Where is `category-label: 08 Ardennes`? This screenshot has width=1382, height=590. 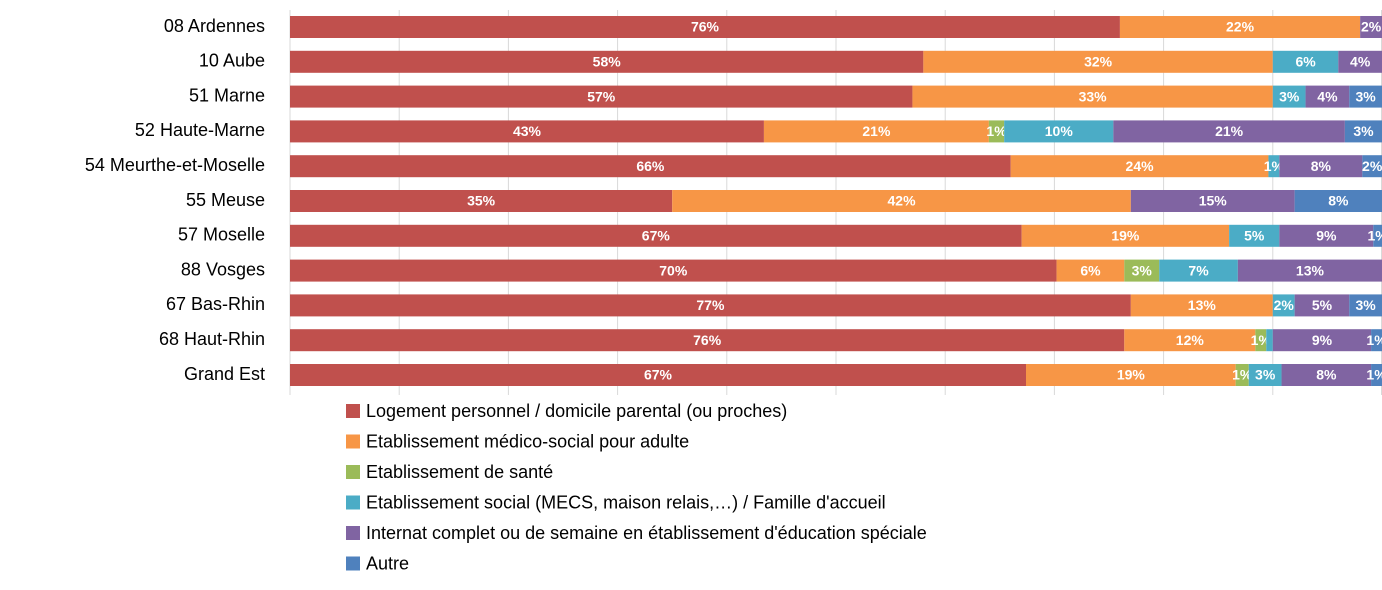 category-label: 08 Ardennes is located at coordinates (214, 26).